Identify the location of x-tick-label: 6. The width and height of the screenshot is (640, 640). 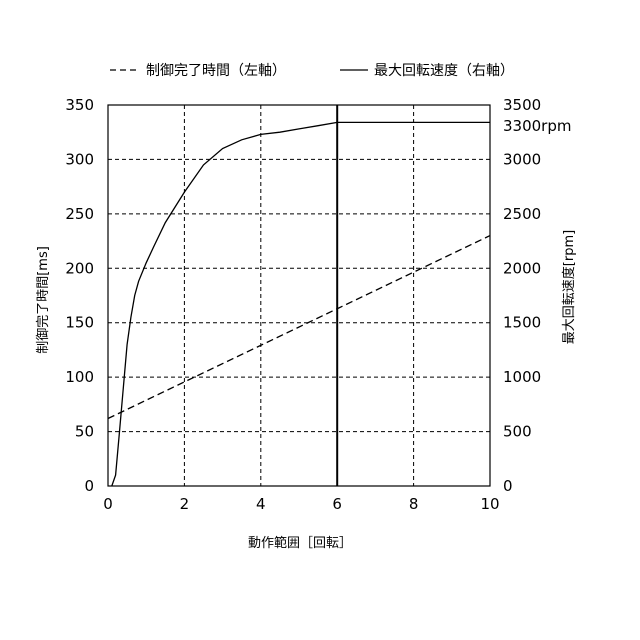
(337, 504).